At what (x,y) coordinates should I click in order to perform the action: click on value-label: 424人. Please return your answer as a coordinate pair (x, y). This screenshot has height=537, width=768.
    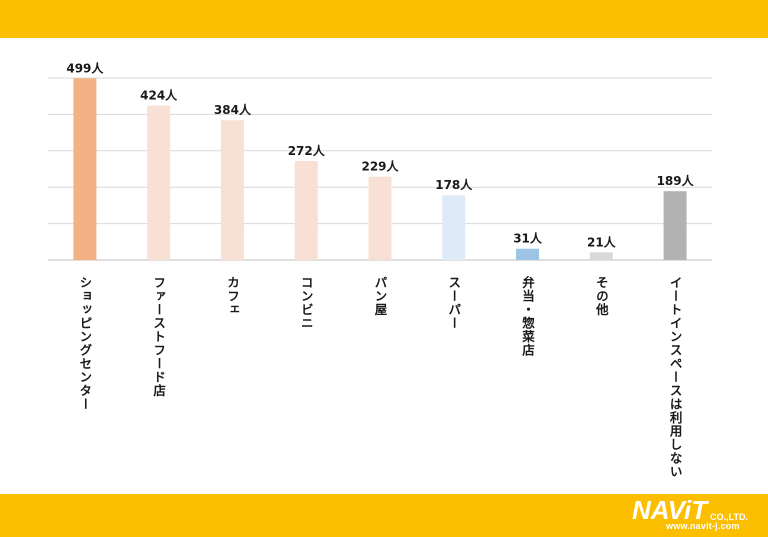
    Looking at the image, I should click on (159, 95).